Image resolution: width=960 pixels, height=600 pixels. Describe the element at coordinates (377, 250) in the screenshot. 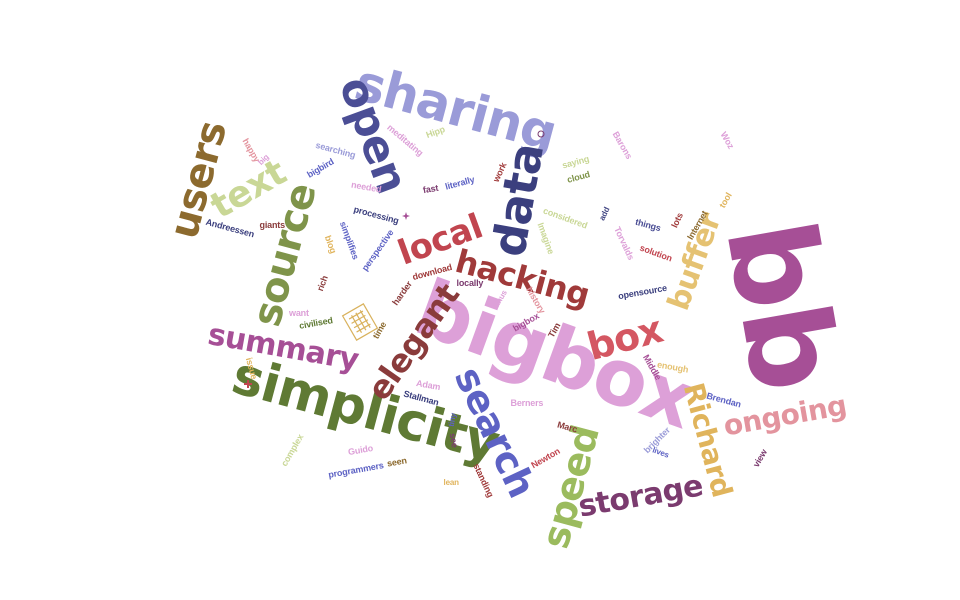

I see `cloud-word-perspective: perspective` at that location.